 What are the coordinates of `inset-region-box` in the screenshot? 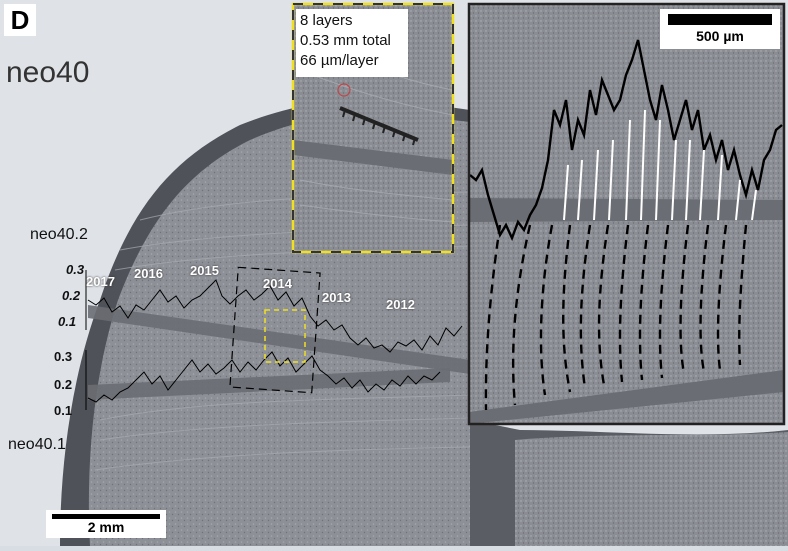 It's located at (285, 336).